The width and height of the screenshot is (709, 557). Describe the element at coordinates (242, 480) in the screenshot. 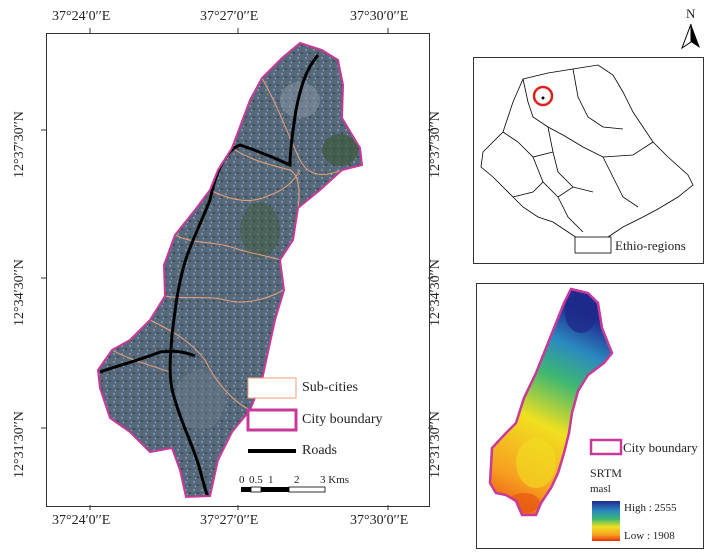

I see `scale-label-0: 0` at that location.